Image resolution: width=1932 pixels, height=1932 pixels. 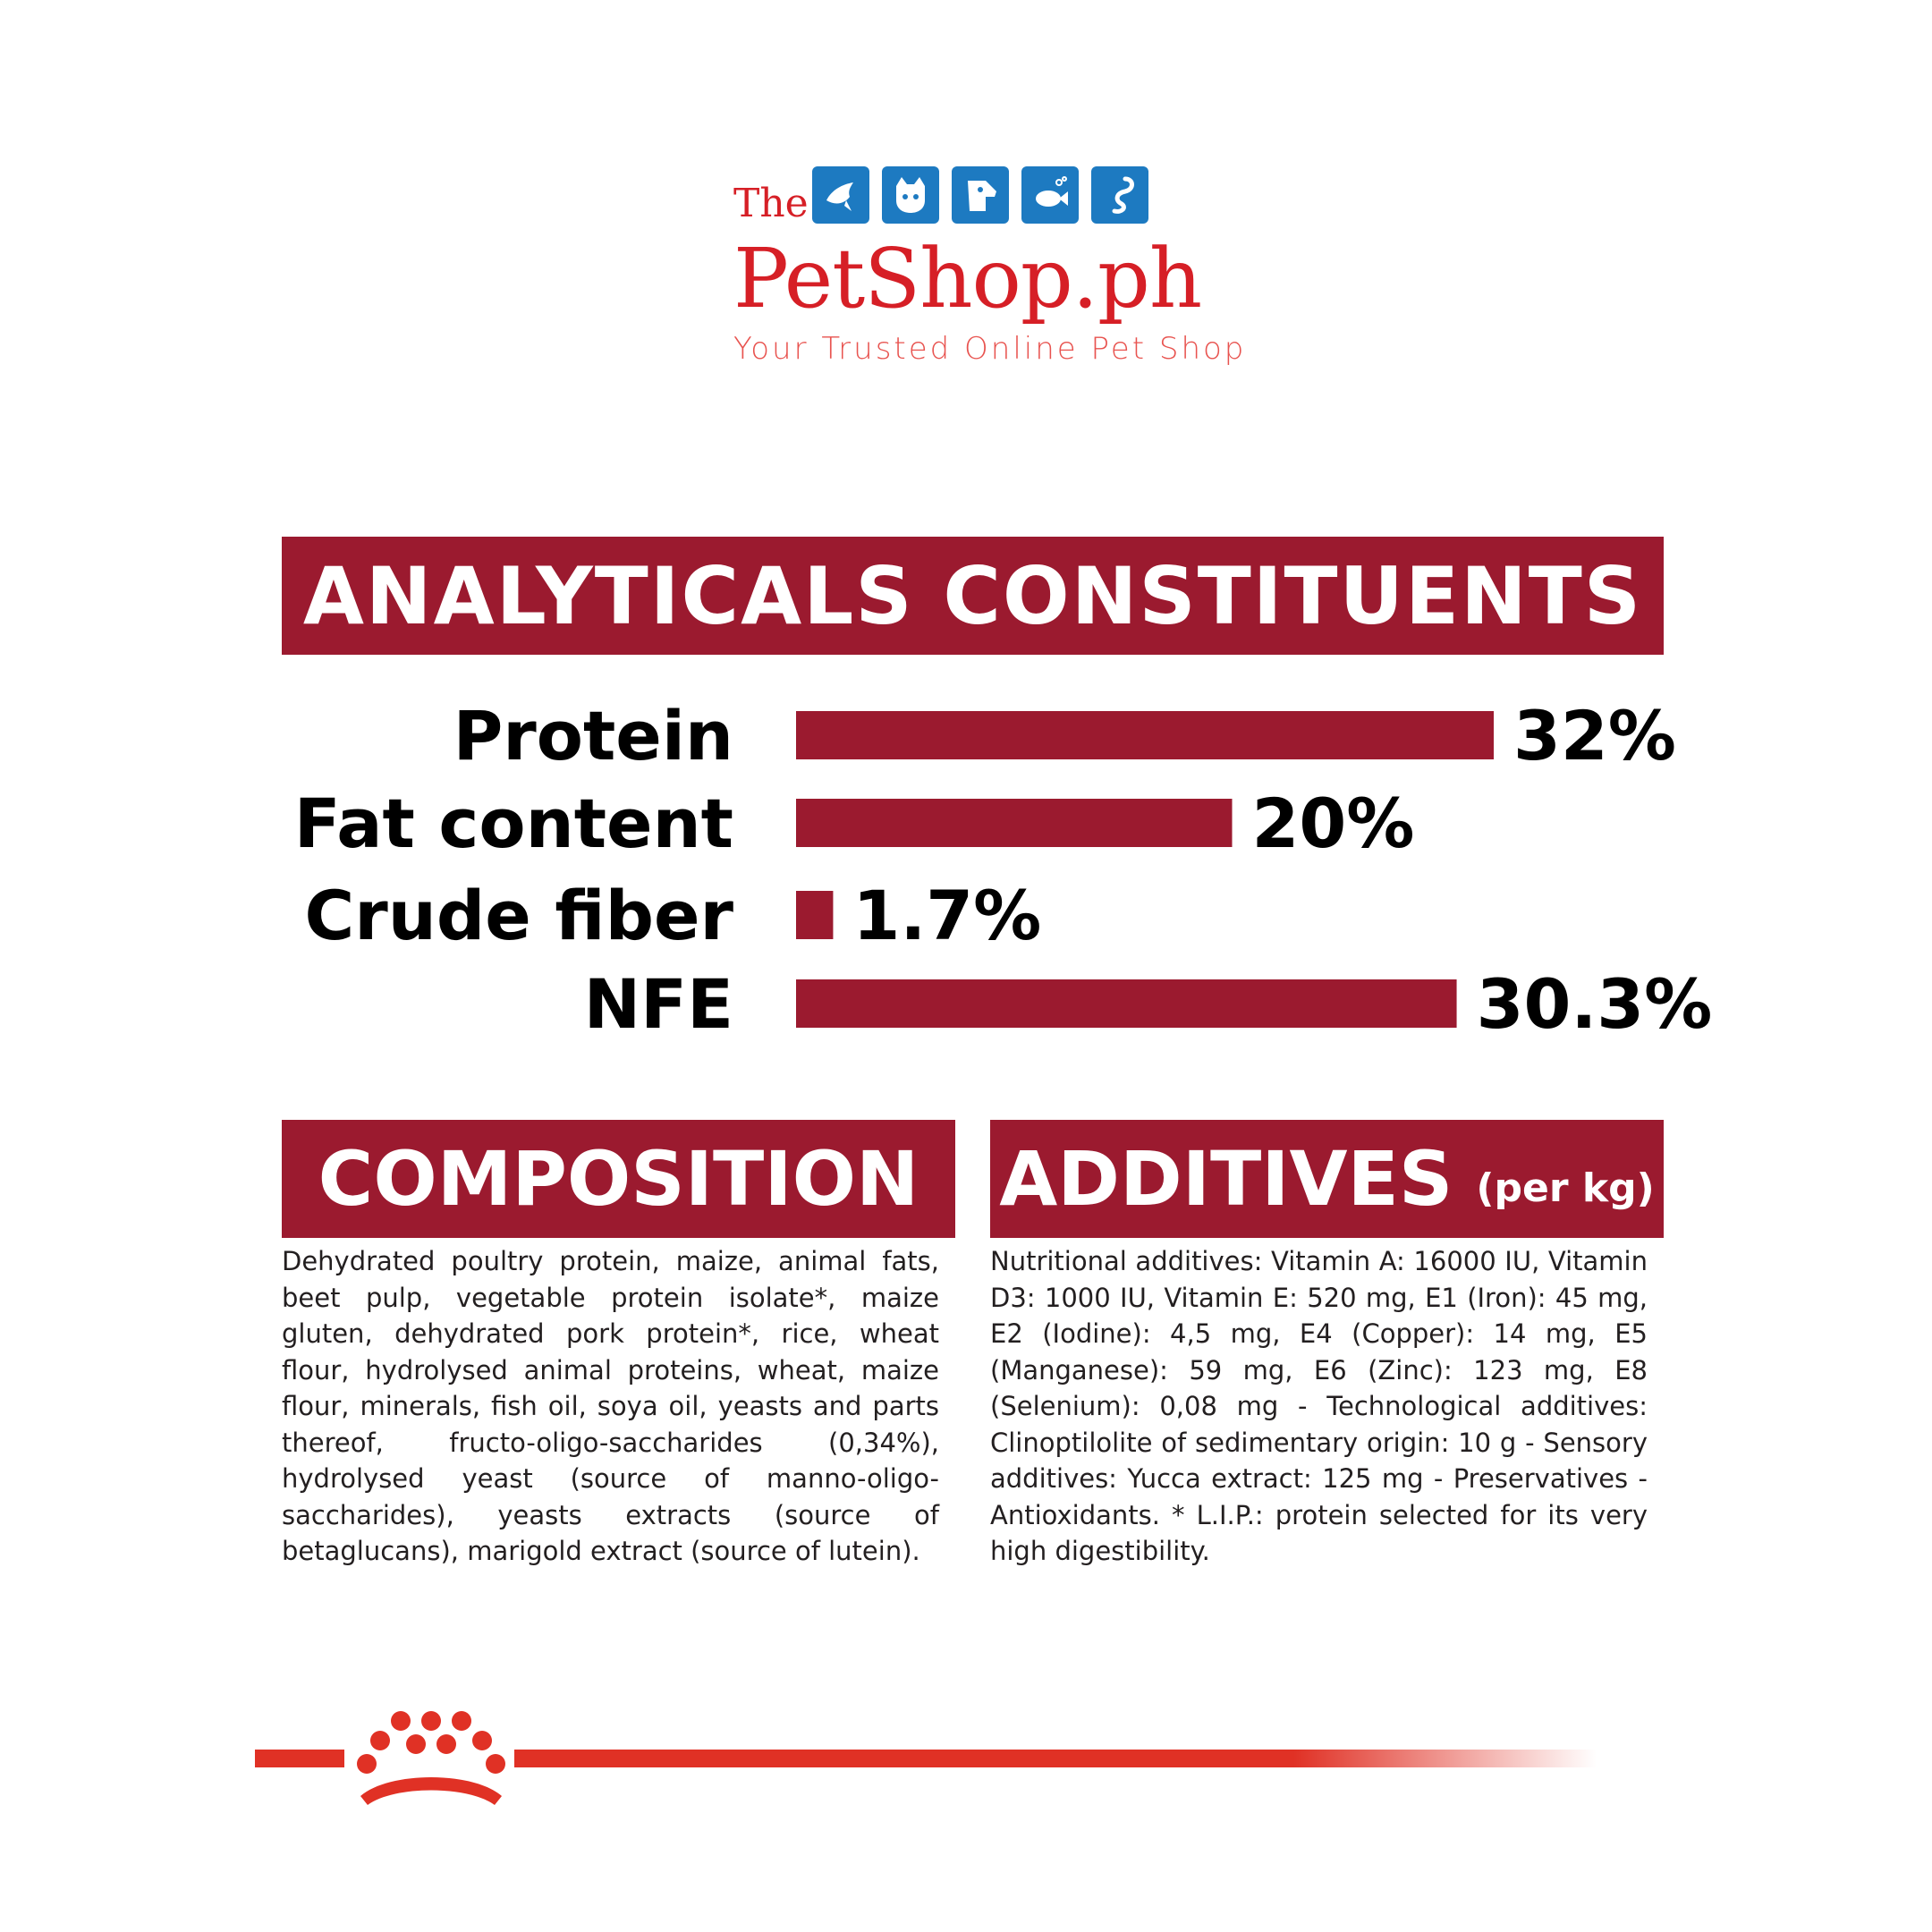 I want to click on logo-icons, so click(x=980, y=195).